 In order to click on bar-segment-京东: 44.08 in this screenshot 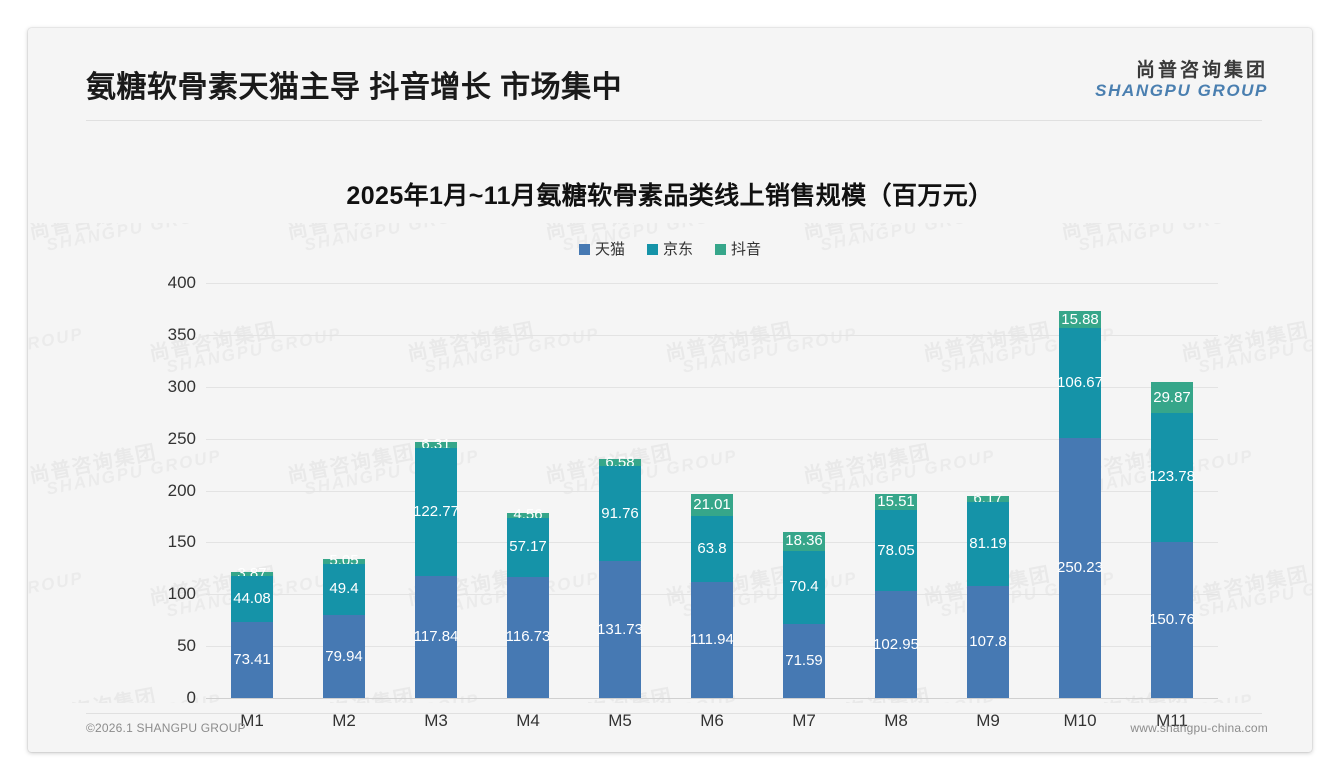, I will do `click(252, 599)`.